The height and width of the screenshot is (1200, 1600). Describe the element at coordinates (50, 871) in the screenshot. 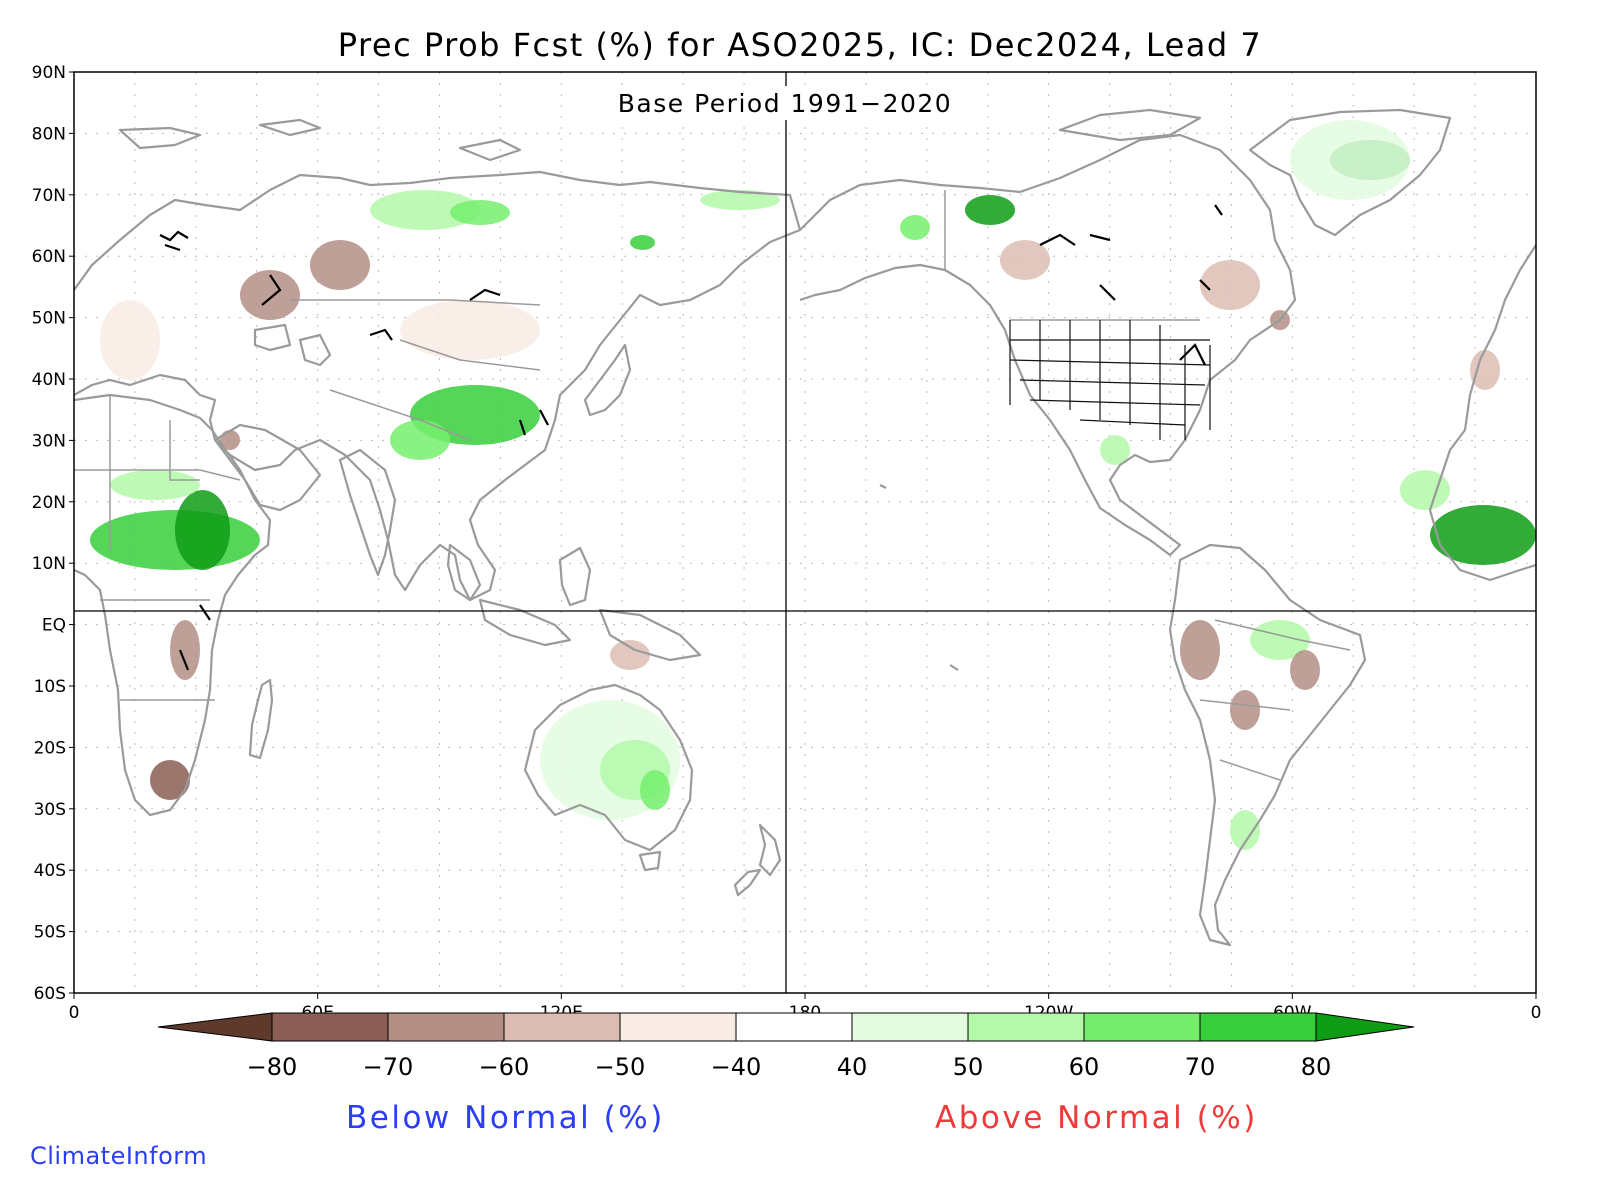

I see `latitude-label: 40S` at that location.